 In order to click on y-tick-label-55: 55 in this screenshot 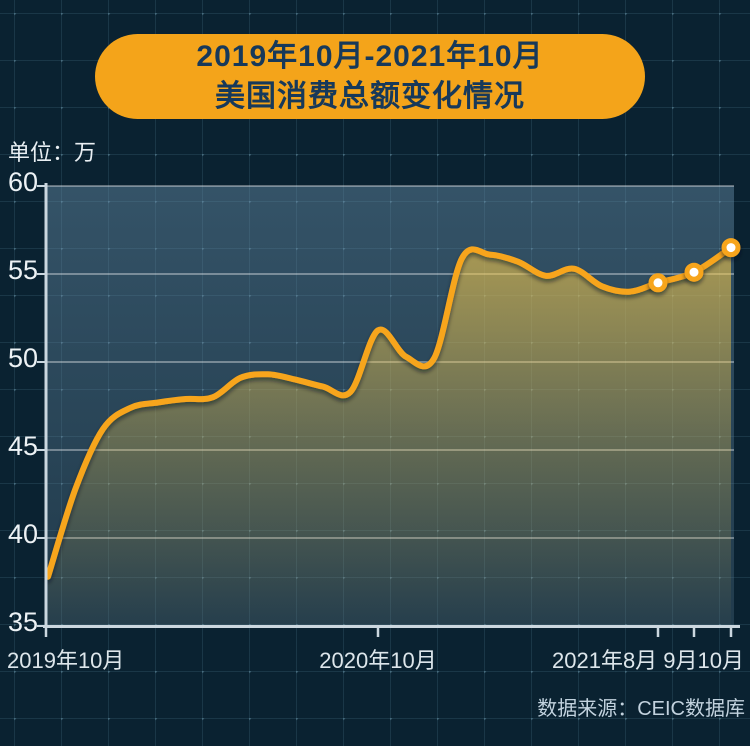, I will do `click(22, 270)`.